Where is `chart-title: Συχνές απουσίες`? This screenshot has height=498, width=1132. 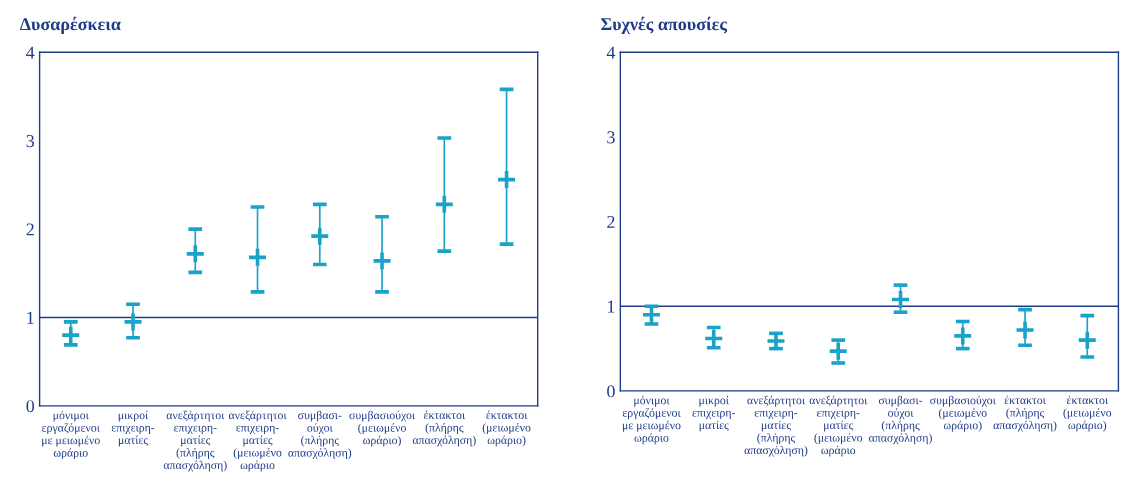 chart-title: Συχνές απουσίες is located at coordinates (664, 25).